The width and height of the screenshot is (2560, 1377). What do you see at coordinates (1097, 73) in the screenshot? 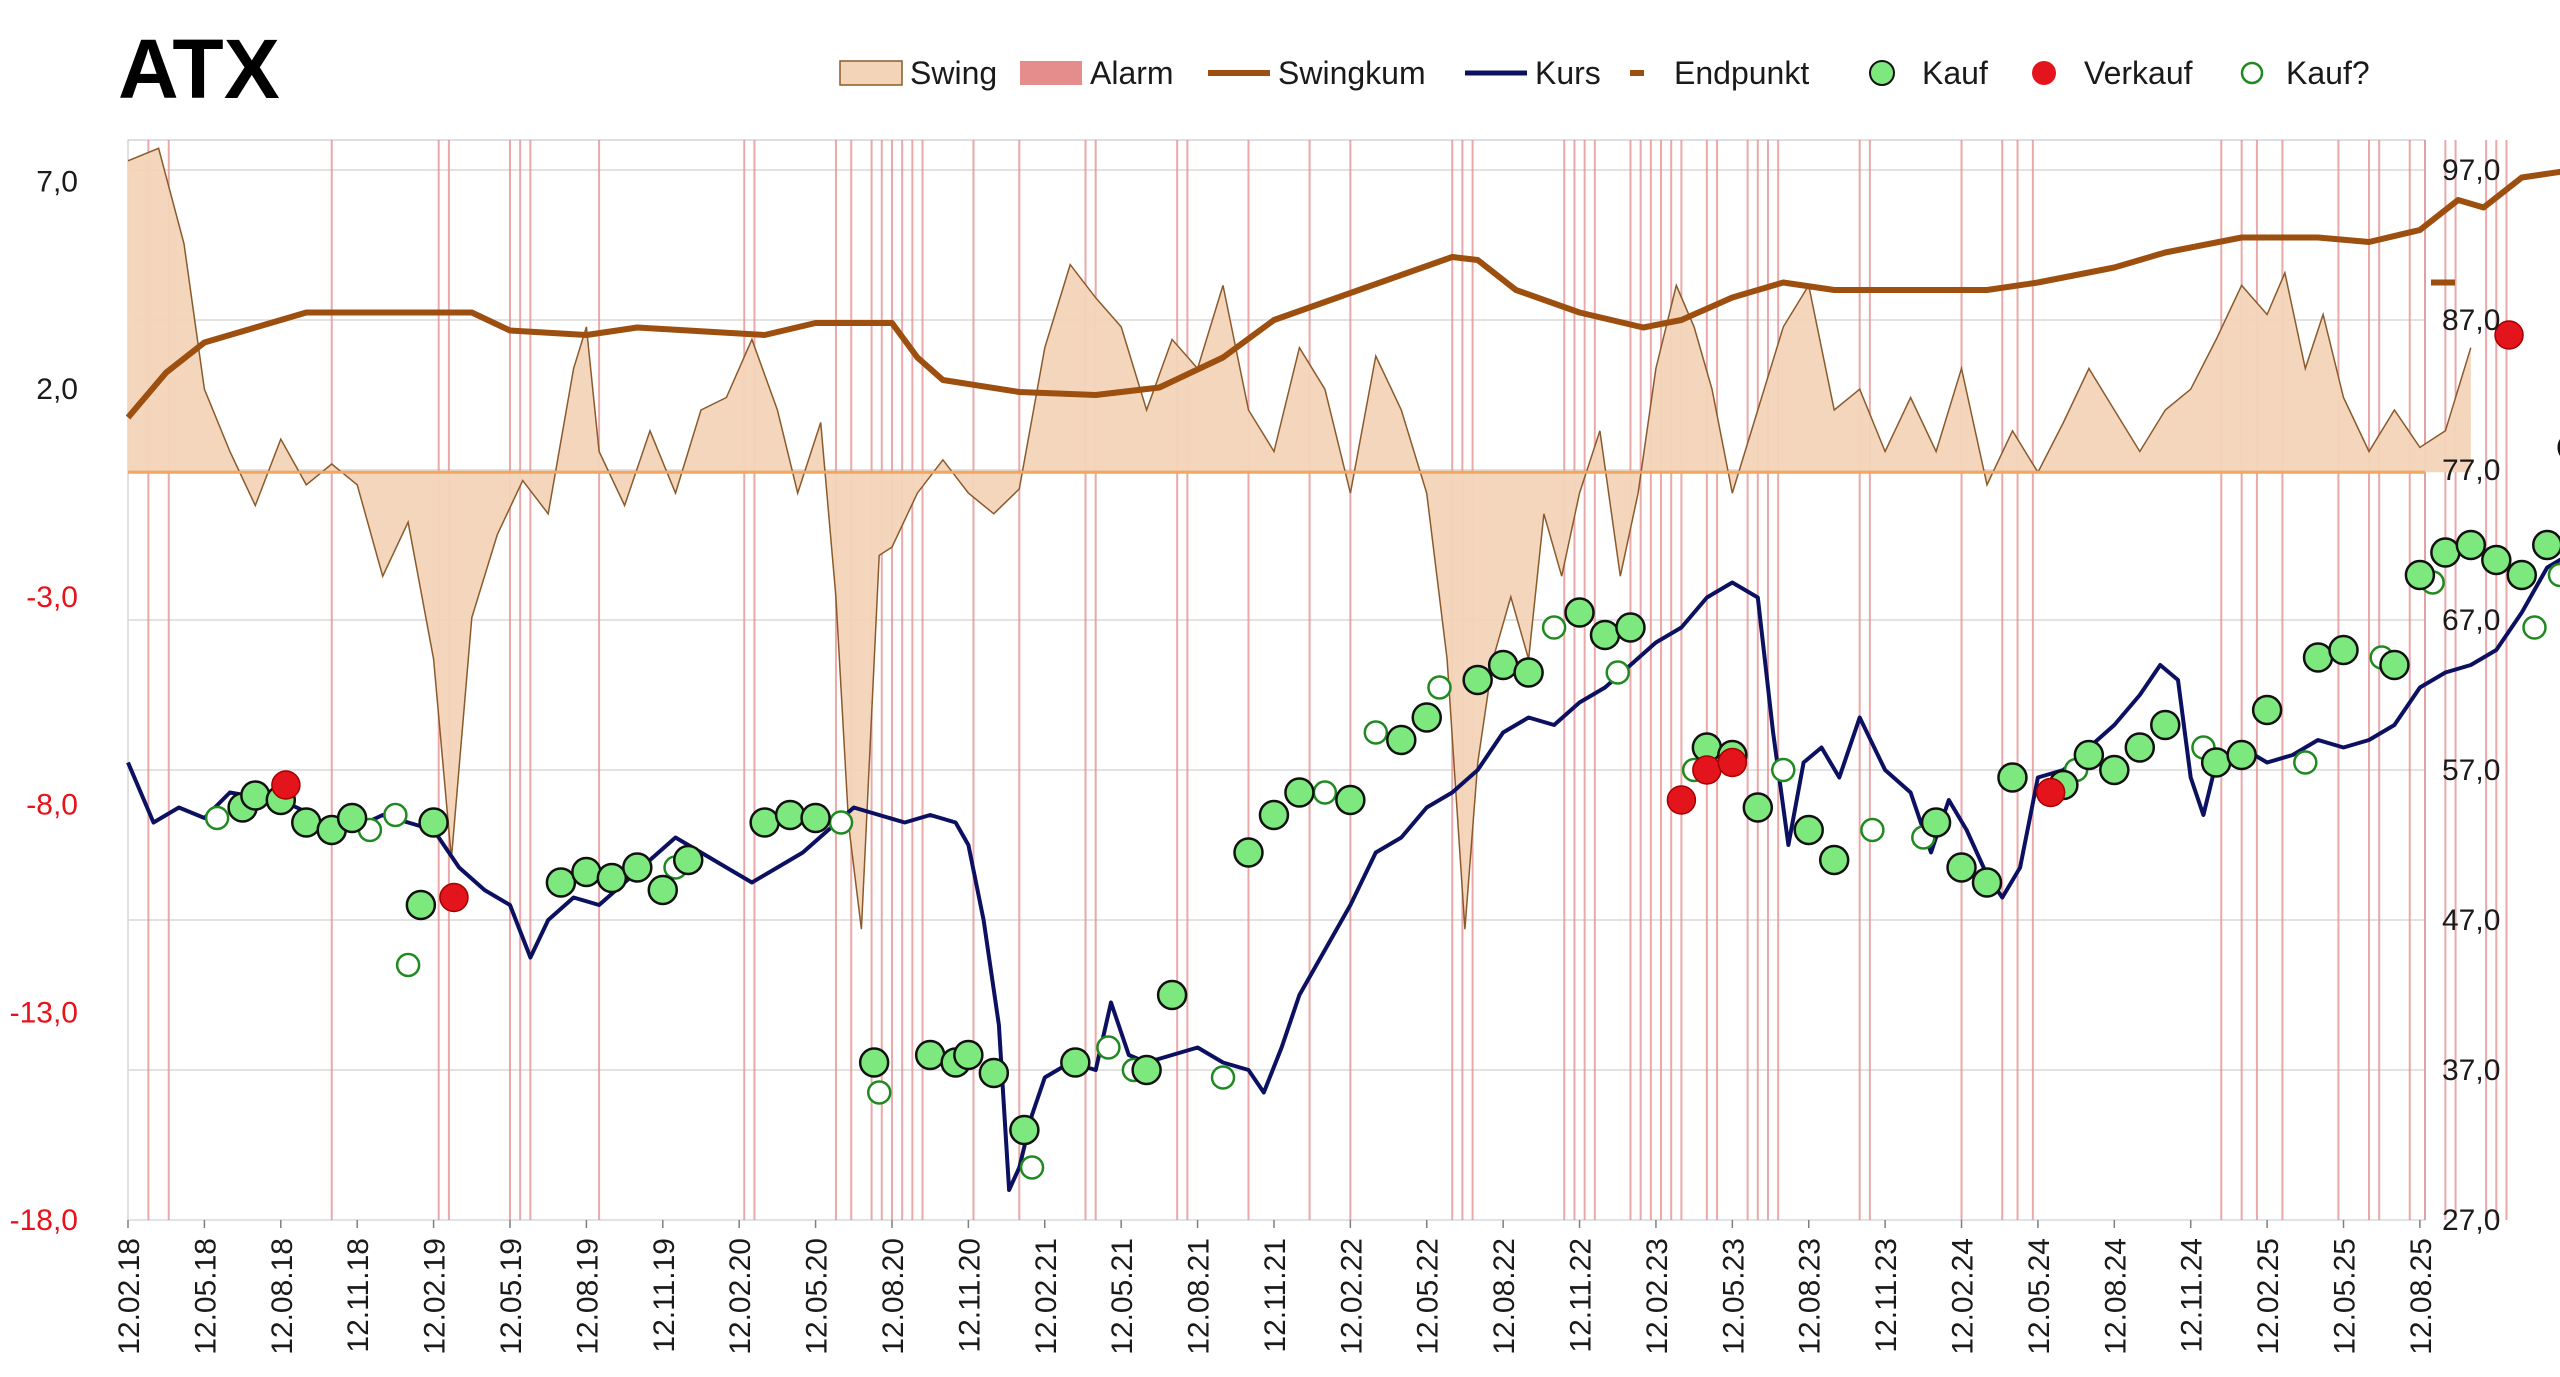
I see `legend-item-alarm: Alarm` at bounding box center [1097, 73].